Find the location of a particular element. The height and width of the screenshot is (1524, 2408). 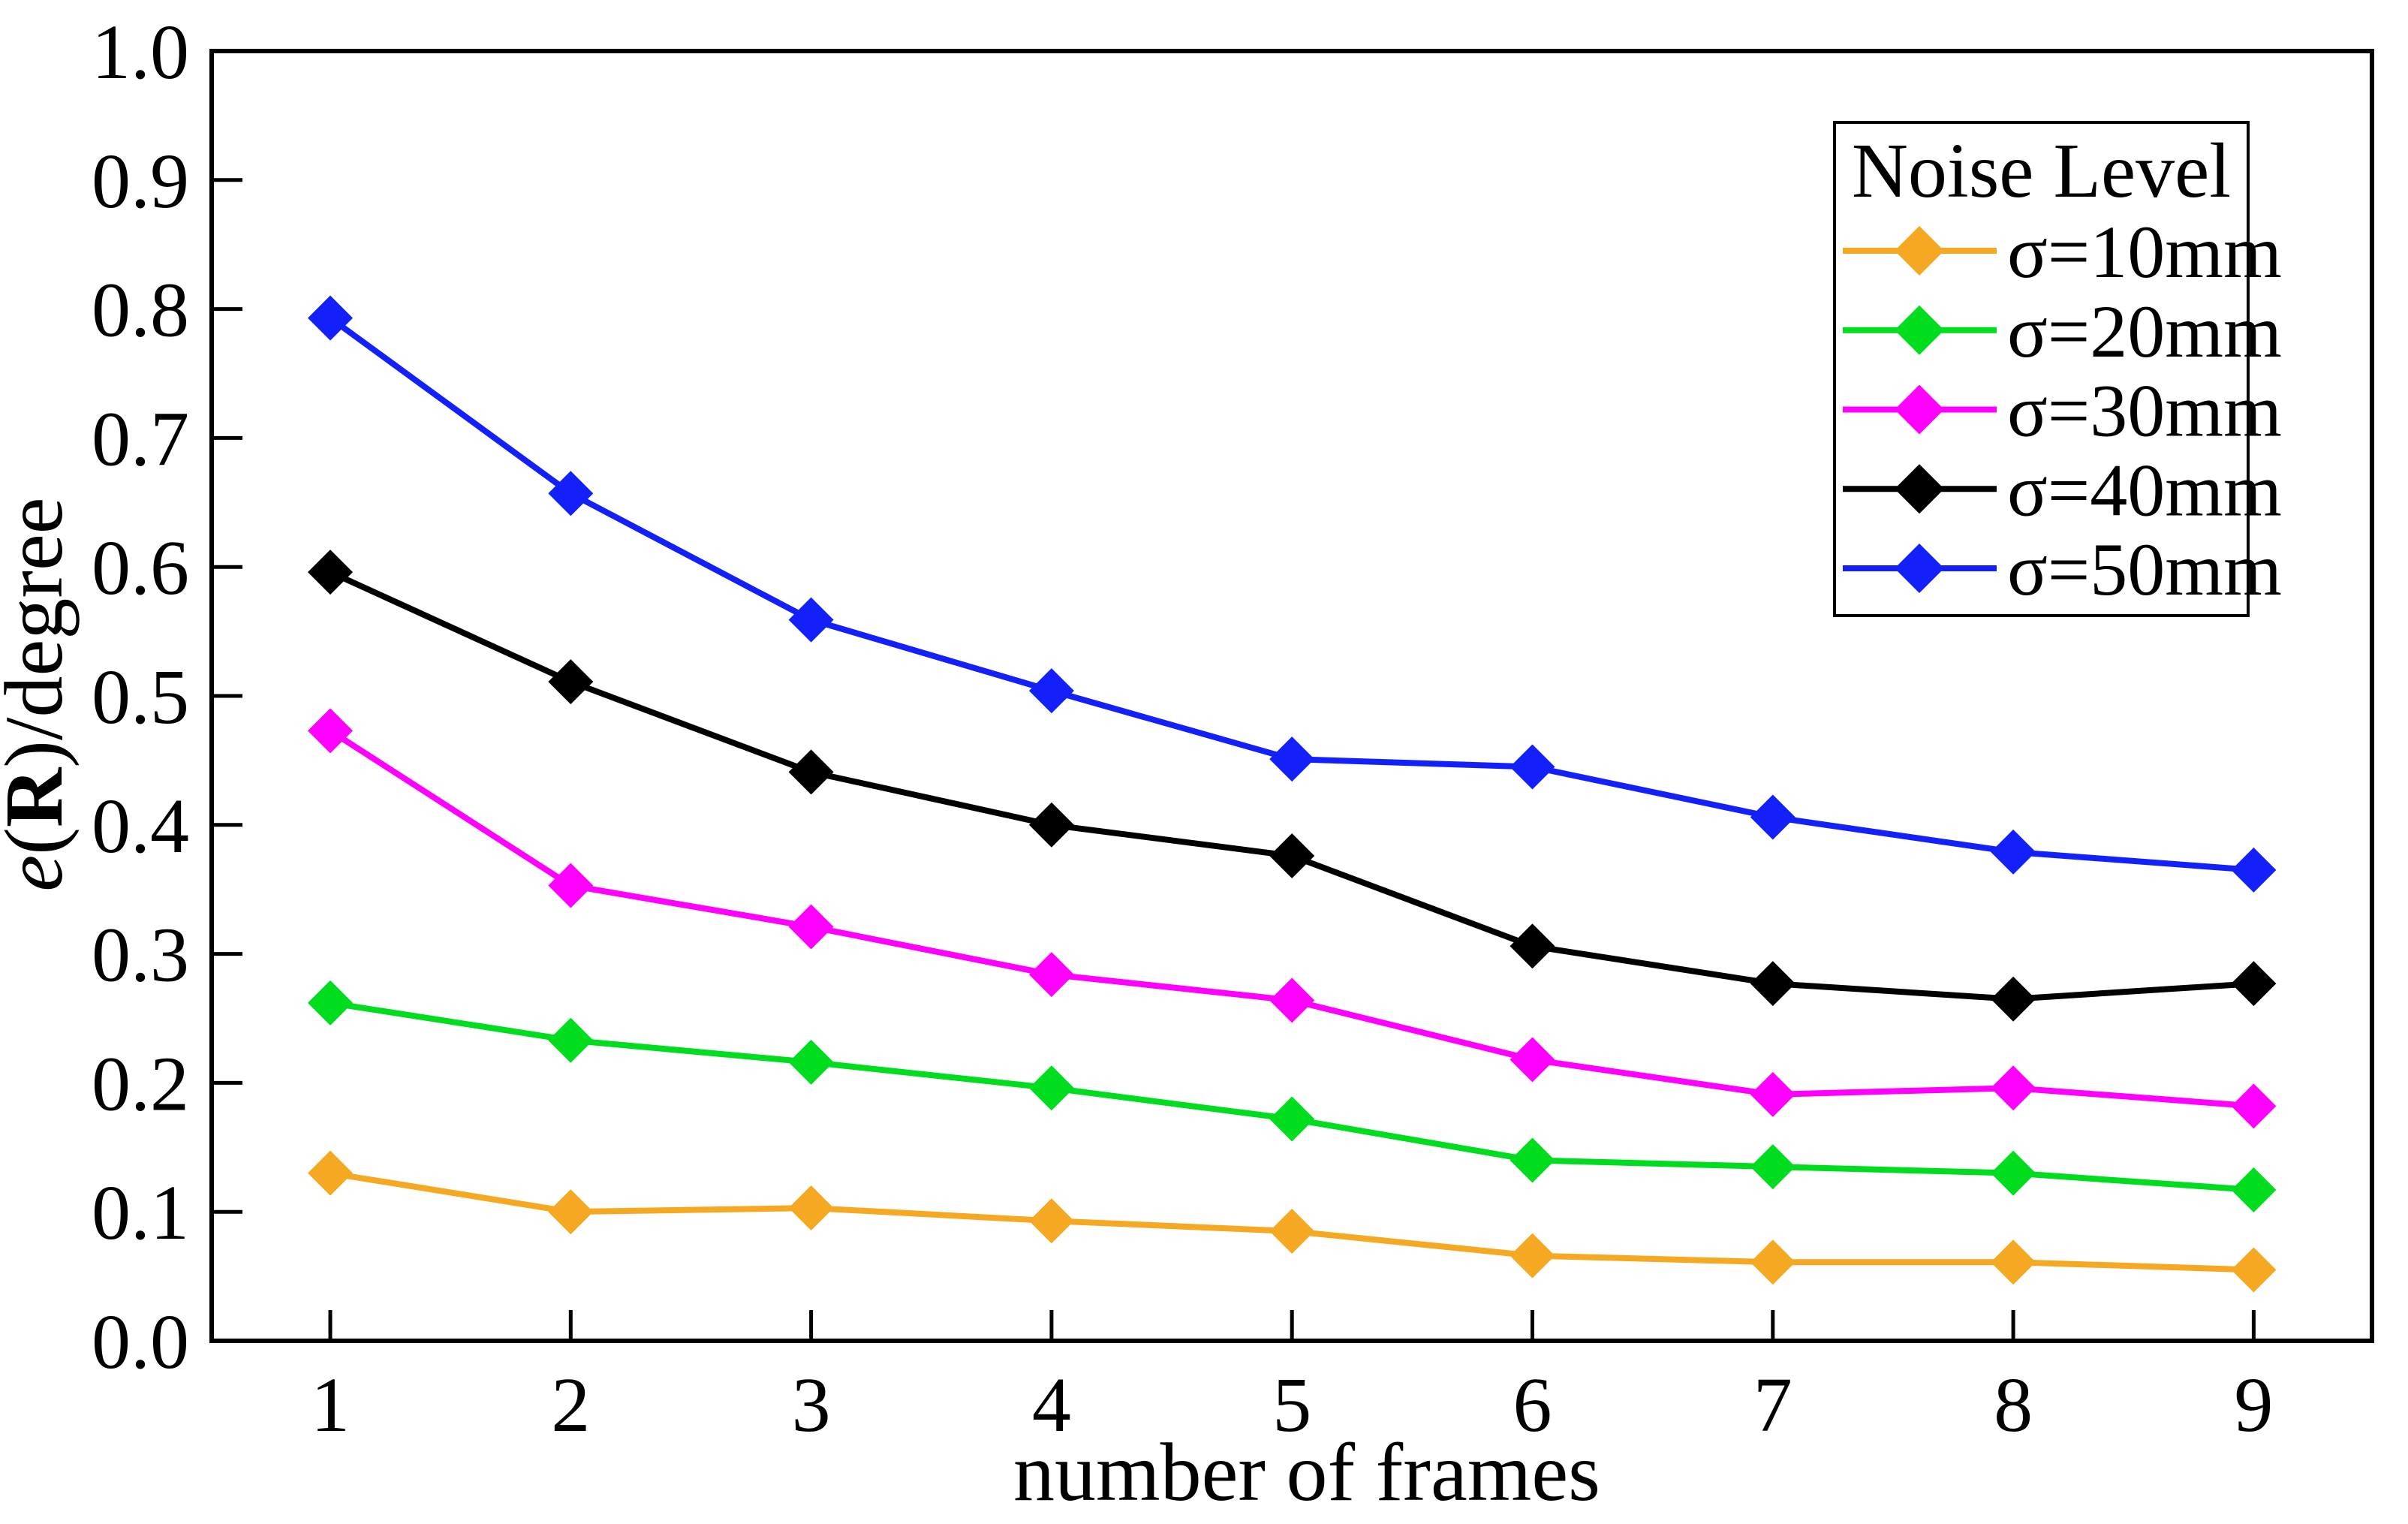

legend-item: σ=50mm is located at coordinates (2062, 569).